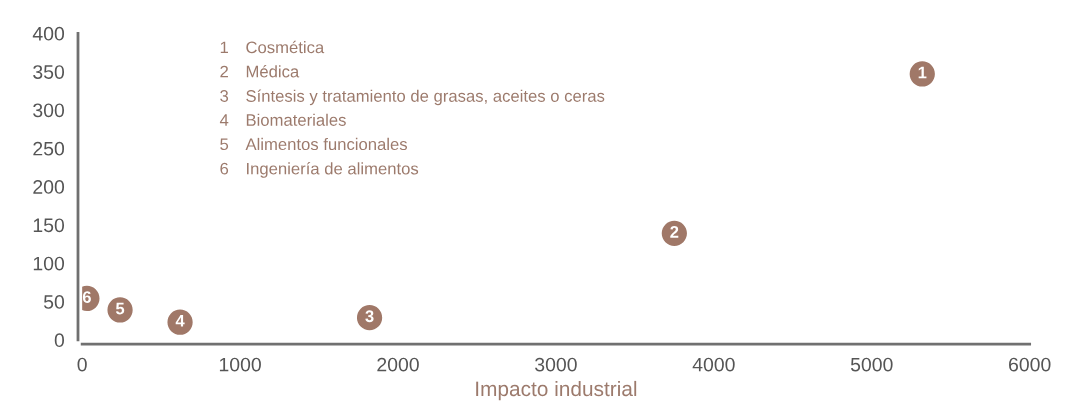 The height and width of the screenshot is (417, 1067). I want to click on x-tick-label: 5000, so click(871, 364).